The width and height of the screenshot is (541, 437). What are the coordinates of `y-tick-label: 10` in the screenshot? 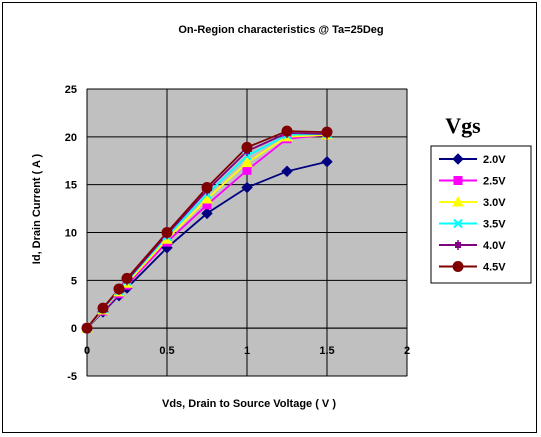 It's located at (71, 234).